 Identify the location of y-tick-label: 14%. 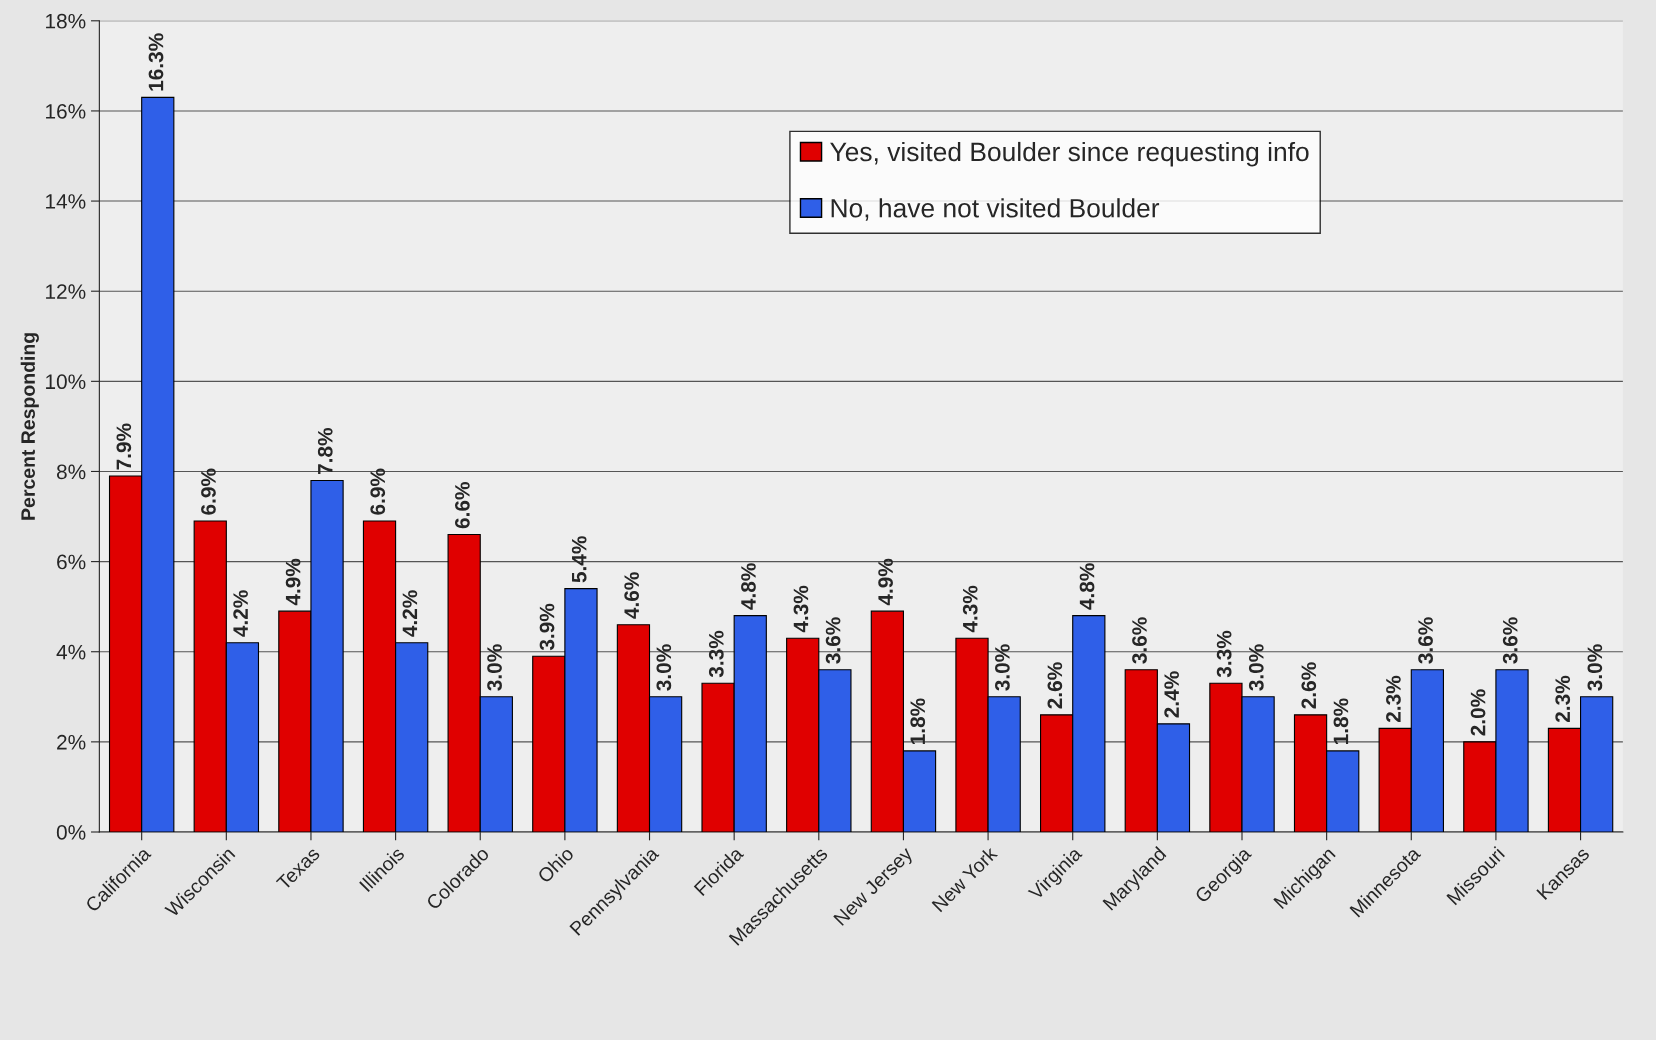
(66, 201).